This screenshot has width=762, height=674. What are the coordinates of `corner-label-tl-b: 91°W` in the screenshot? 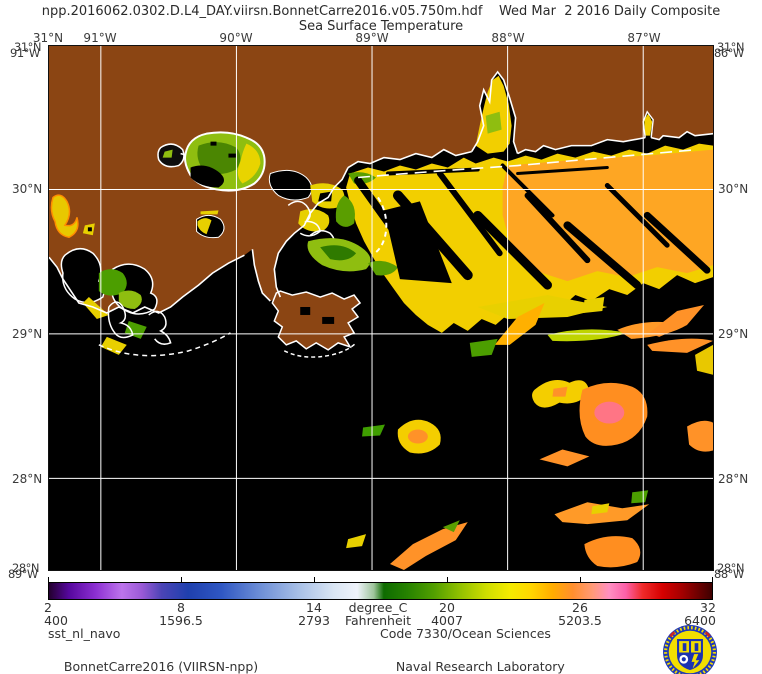 It's located at (25, 53).